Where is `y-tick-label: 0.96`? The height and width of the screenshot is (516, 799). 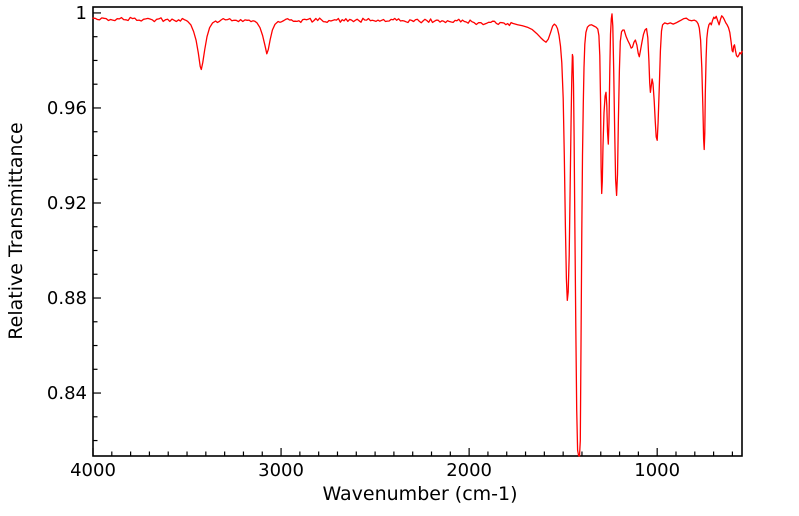
y-tick-label: 0.96 is located at coordinates (67, 108).